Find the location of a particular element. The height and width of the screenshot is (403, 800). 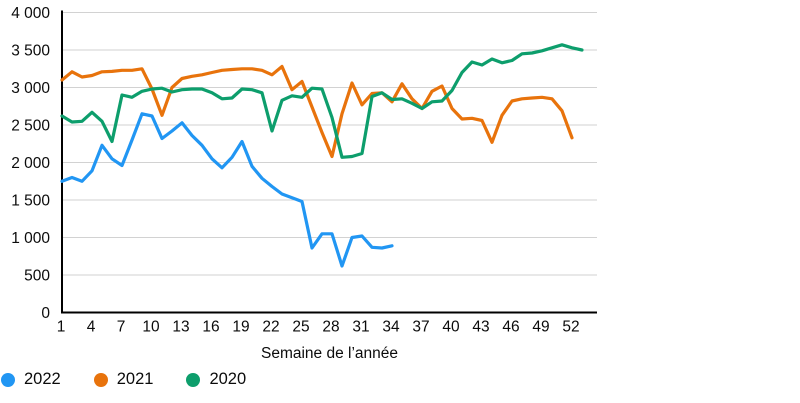

x-tick-label: 49 is located at coordinates (540, 327).